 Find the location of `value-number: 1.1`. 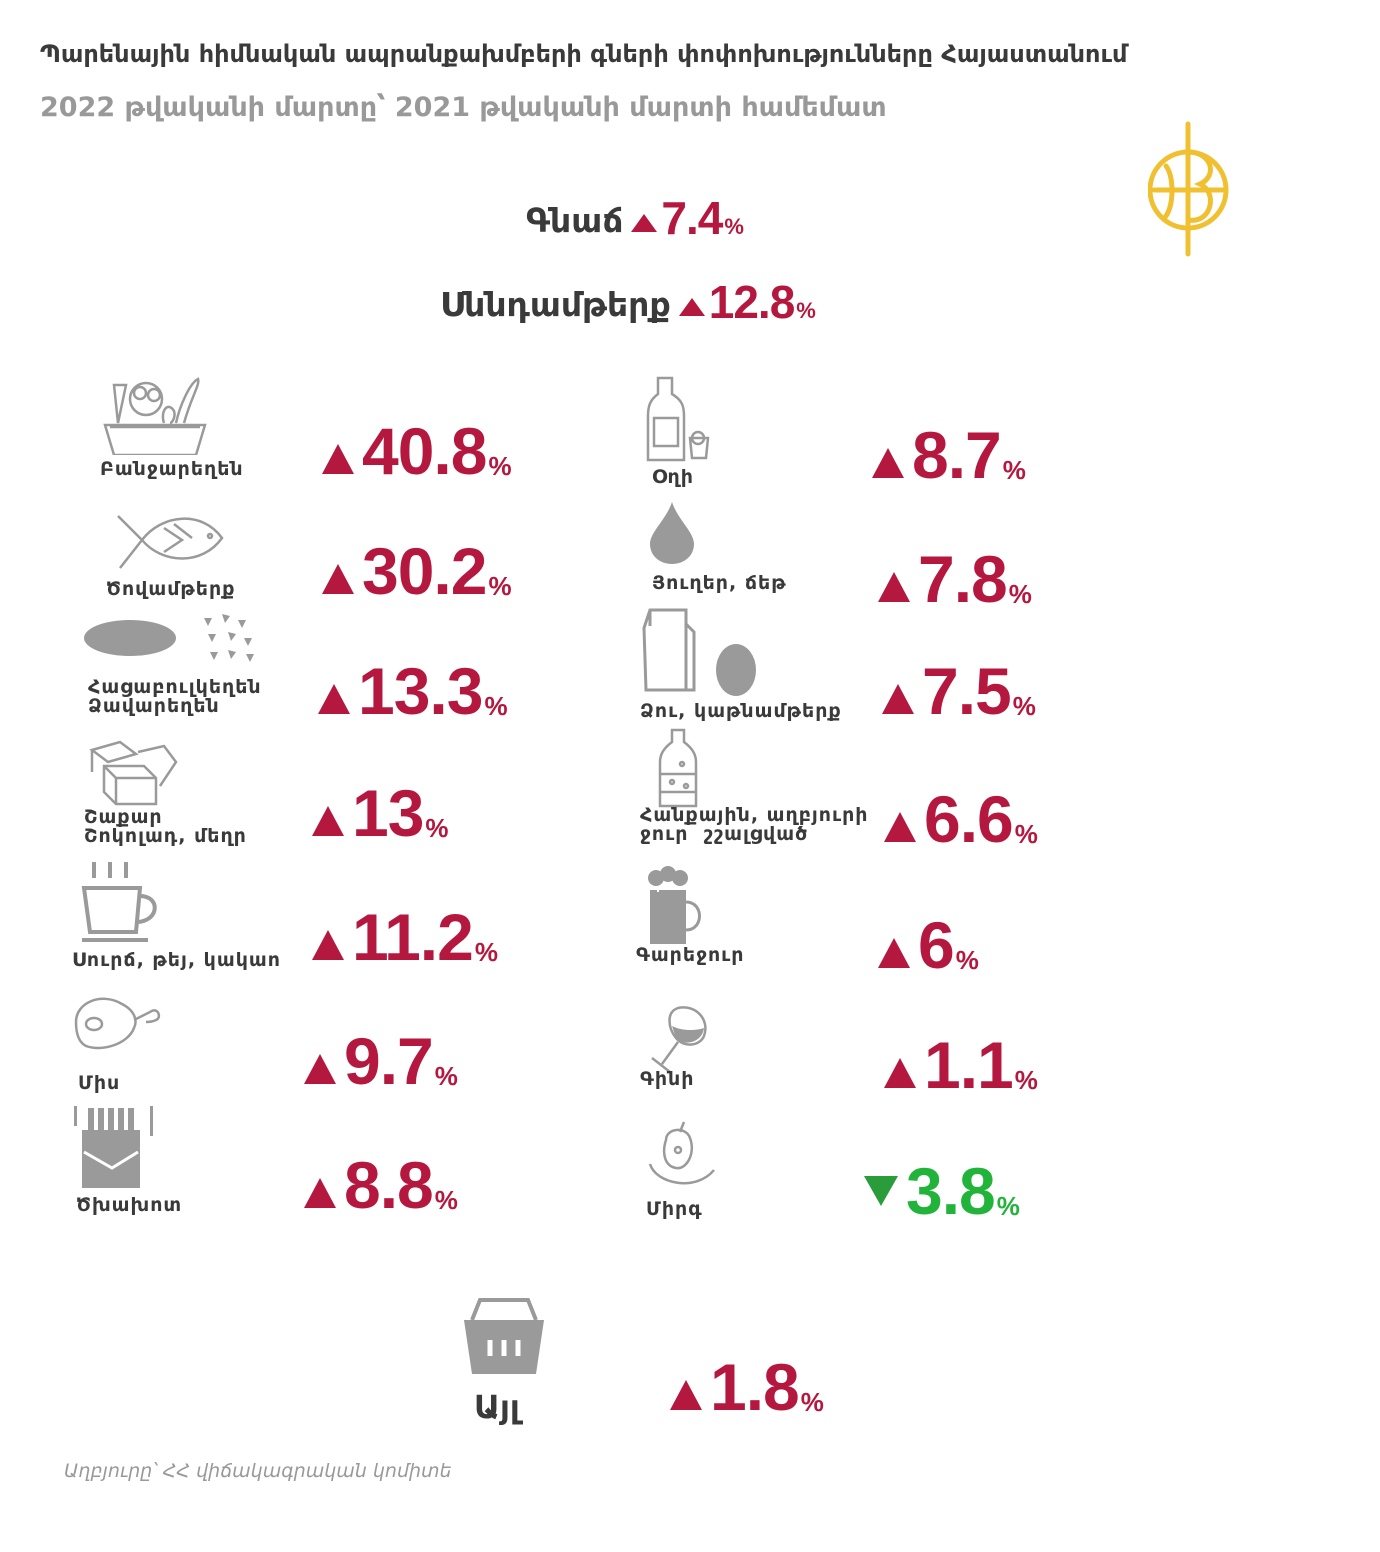

value-number: 1.1 is located at coordinates (969, 1065).